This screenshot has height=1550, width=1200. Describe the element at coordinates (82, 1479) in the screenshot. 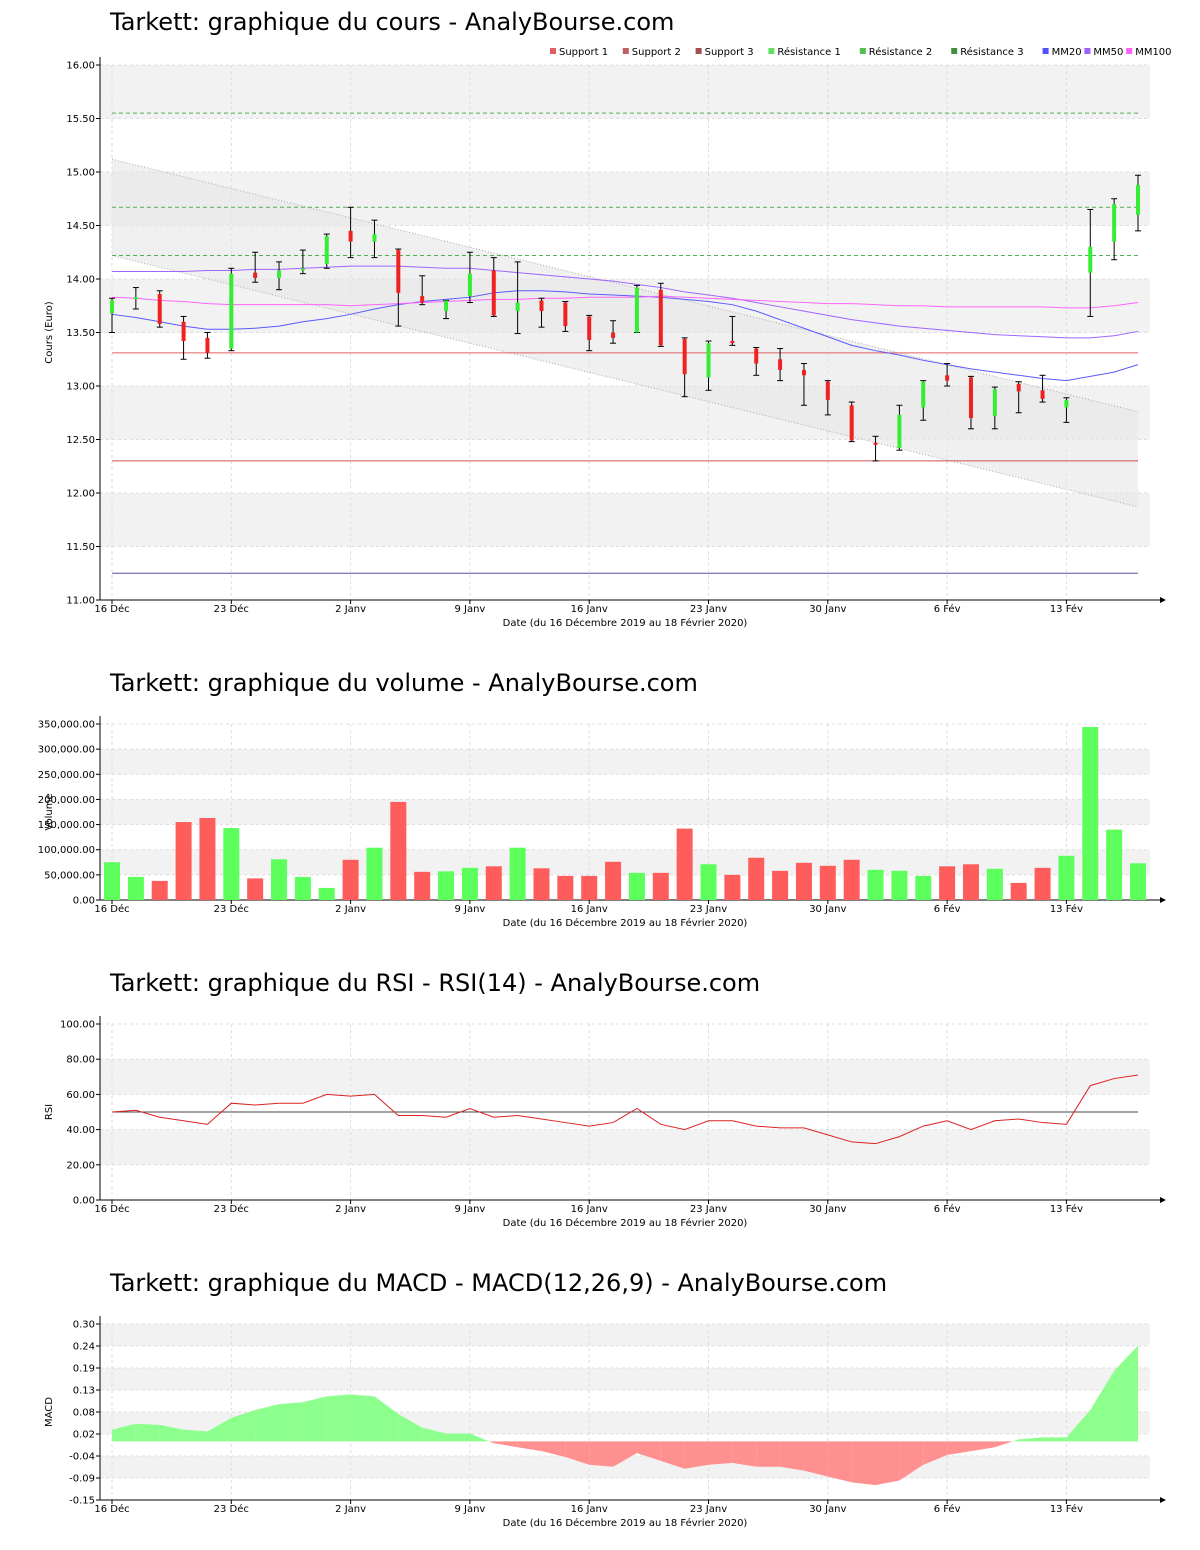

I see `y-tick-label: -0.09` at that location.